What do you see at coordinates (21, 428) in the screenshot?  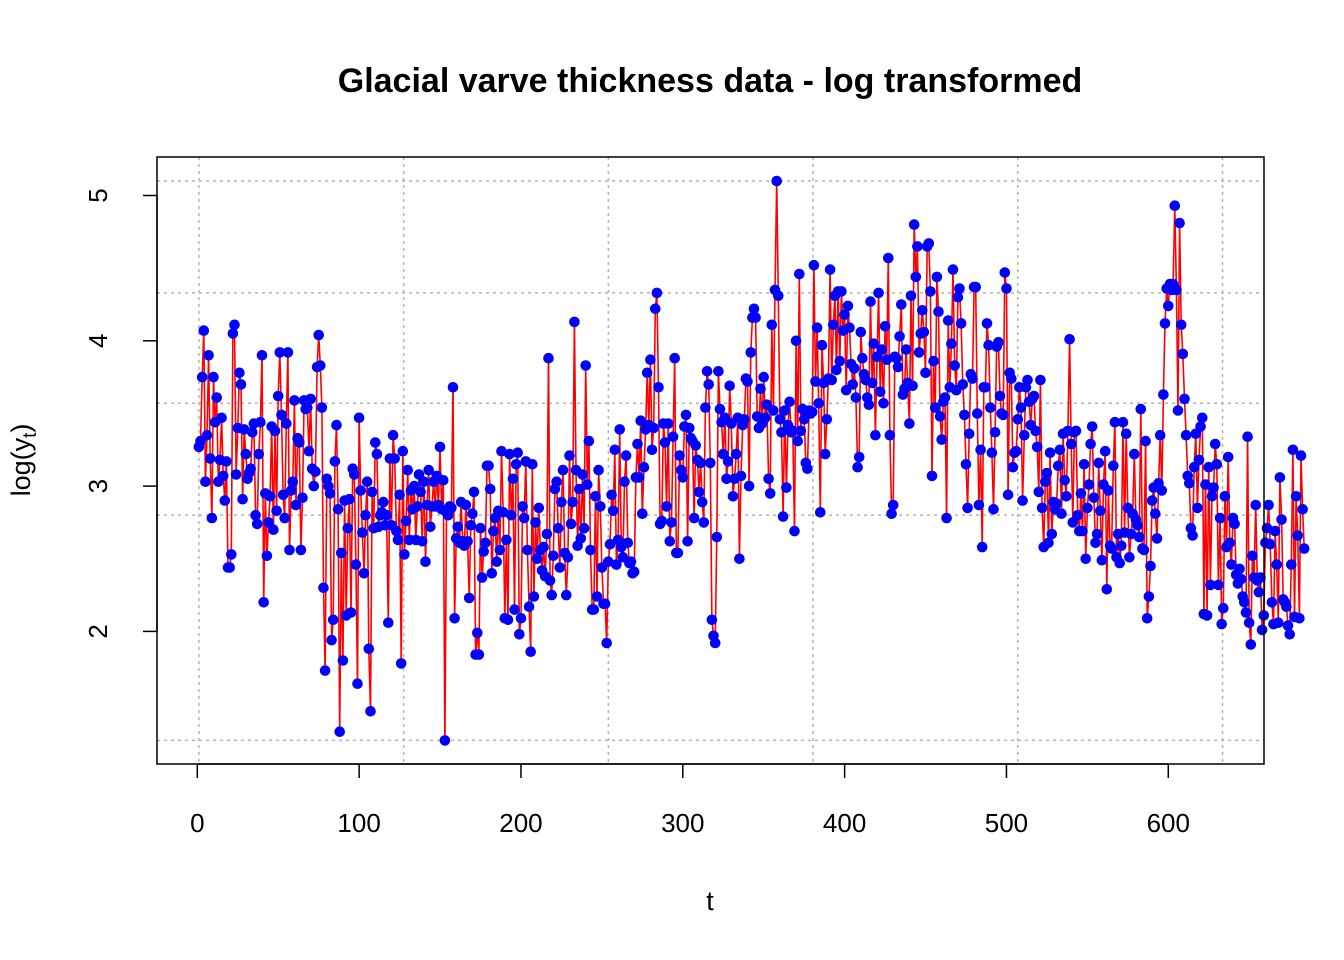 I see `y-axis-label-close: )` at bounding box center [21, 428].